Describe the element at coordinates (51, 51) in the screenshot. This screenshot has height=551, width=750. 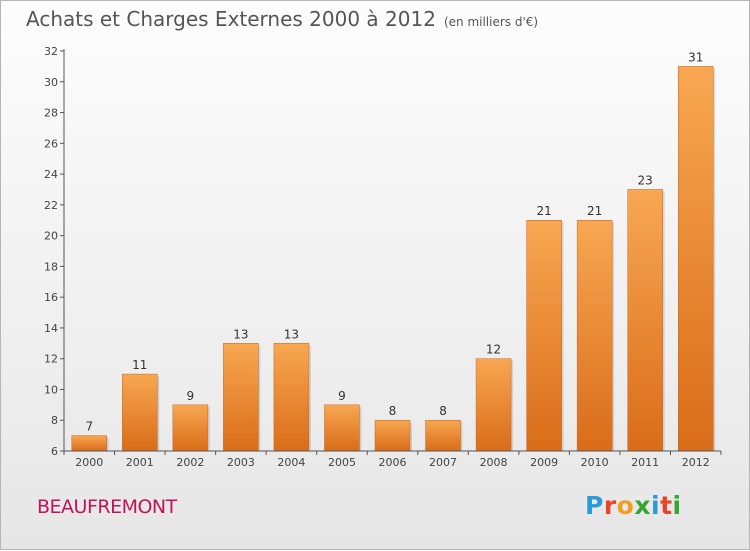
I see `y-tick-label: 32` at that location.